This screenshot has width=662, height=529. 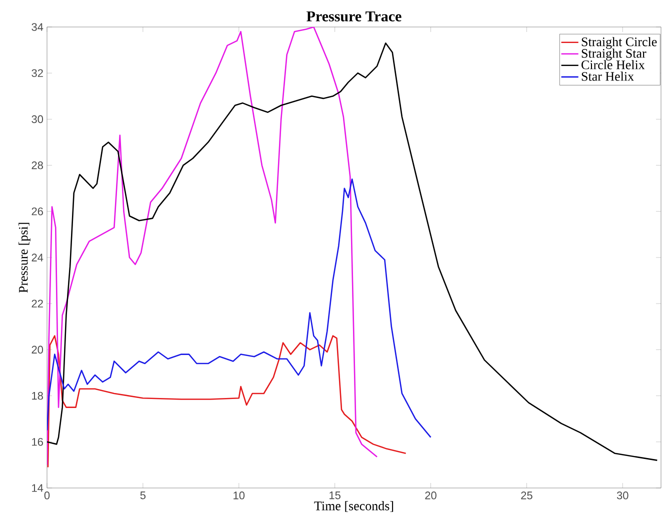 I want to click on line-series, so click(x=226, y=401).